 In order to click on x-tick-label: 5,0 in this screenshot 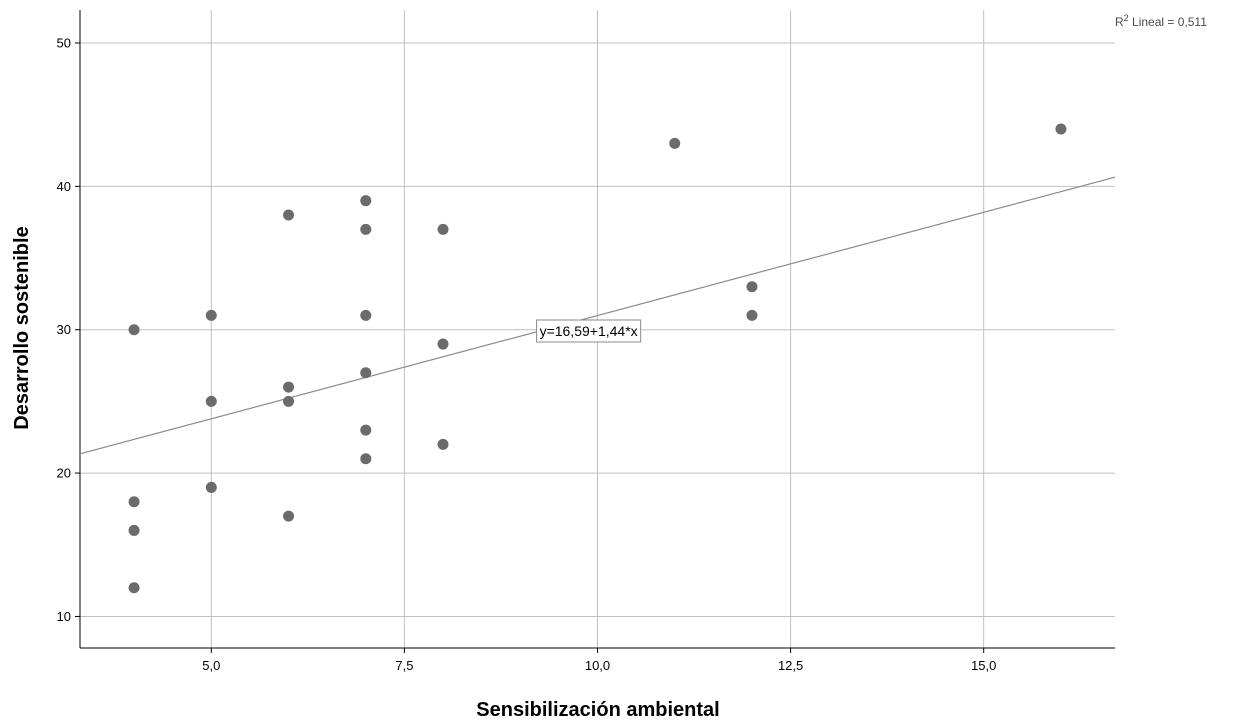, I will do `click(211, 665)`.